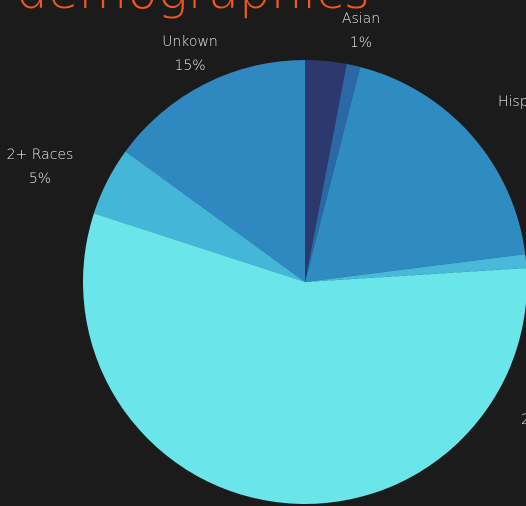 The height and width of the screenshot is (506, 526). I want to click on slice-label: Asian, so click(361, 19).